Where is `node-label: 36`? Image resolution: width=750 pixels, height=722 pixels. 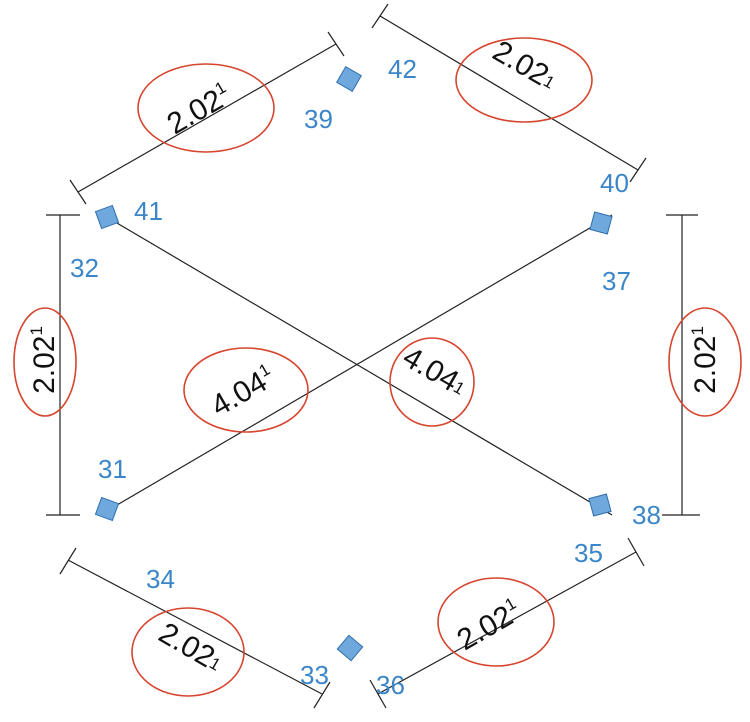 node-label: 36 is located at coordinates (390, 685).